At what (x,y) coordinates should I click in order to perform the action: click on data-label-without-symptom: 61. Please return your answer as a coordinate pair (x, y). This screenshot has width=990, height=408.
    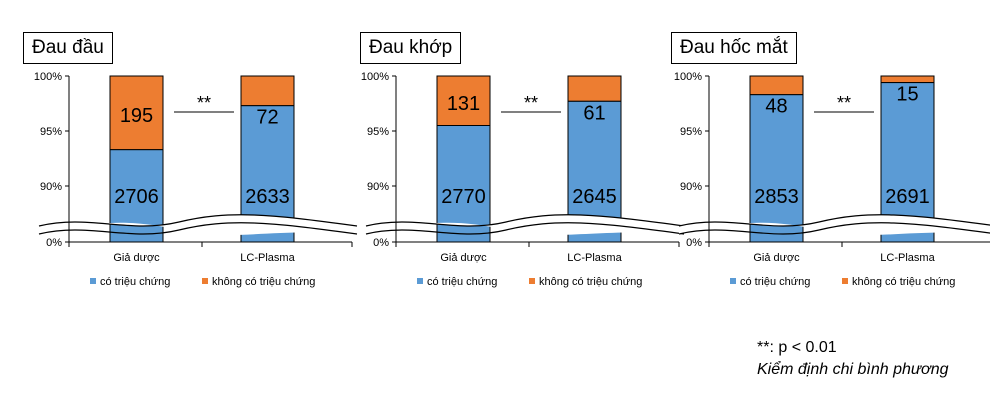
    Looking at the image, I should click on (594, 113).